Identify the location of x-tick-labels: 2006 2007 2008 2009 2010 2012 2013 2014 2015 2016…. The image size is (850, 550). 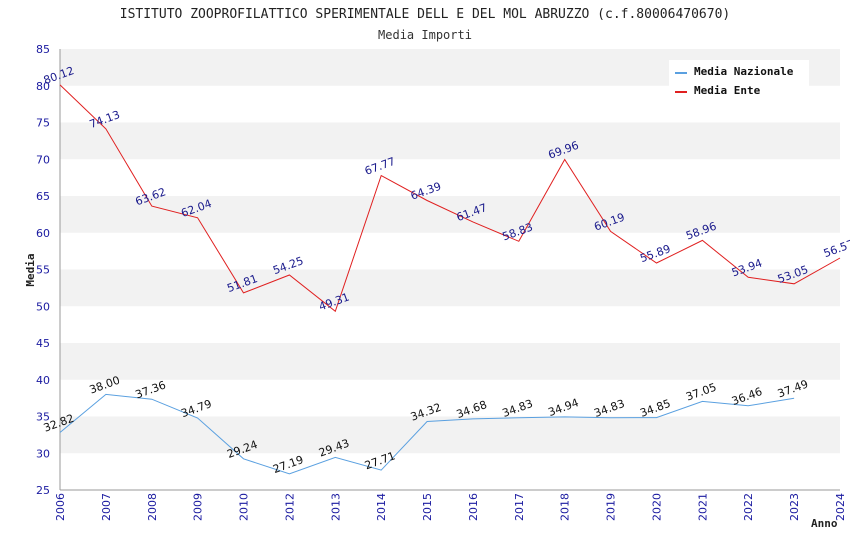
(450, 507).